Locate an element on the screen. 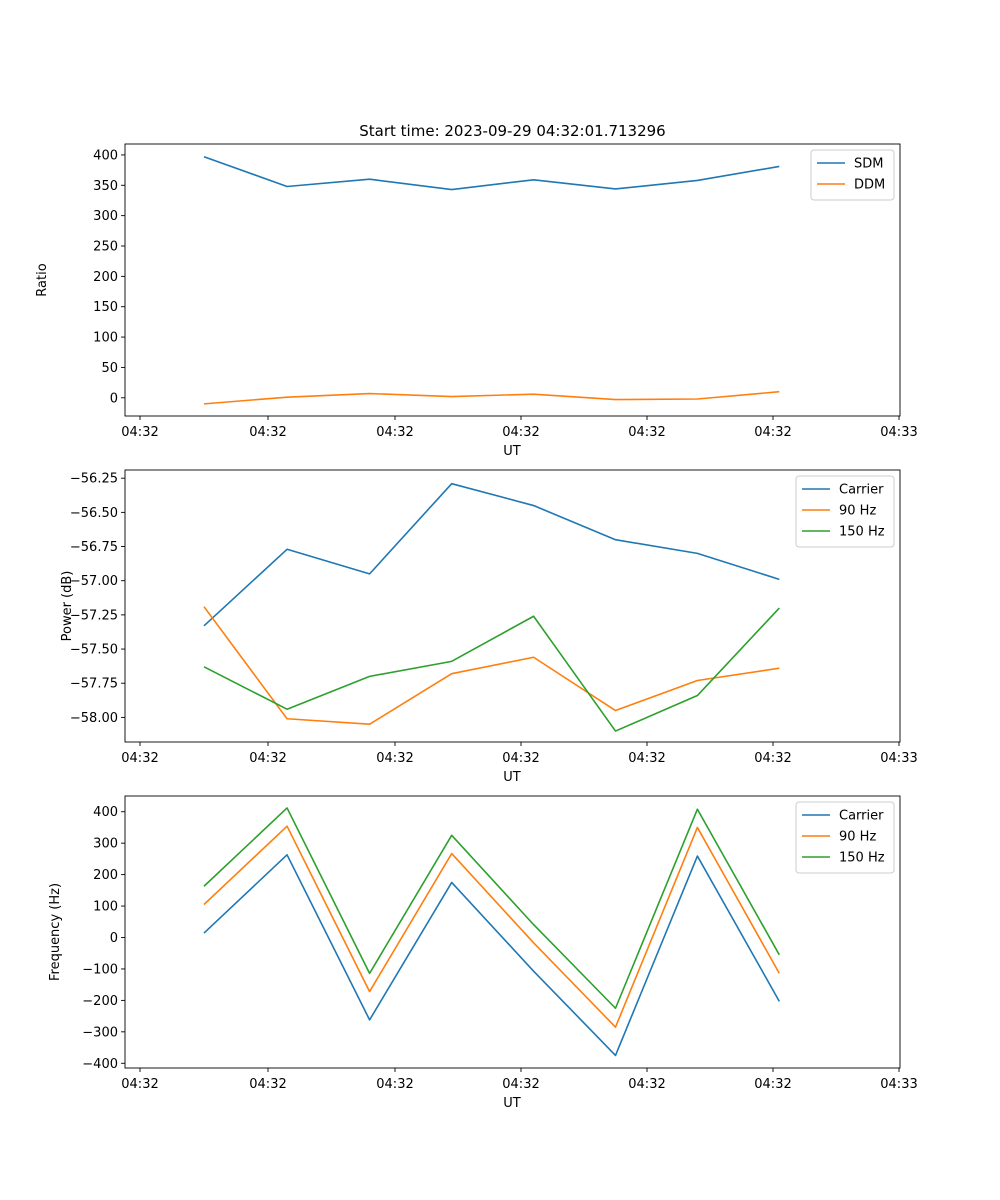  y-tick-label-power-4: −57.00 is located at coordinates (94, 581).